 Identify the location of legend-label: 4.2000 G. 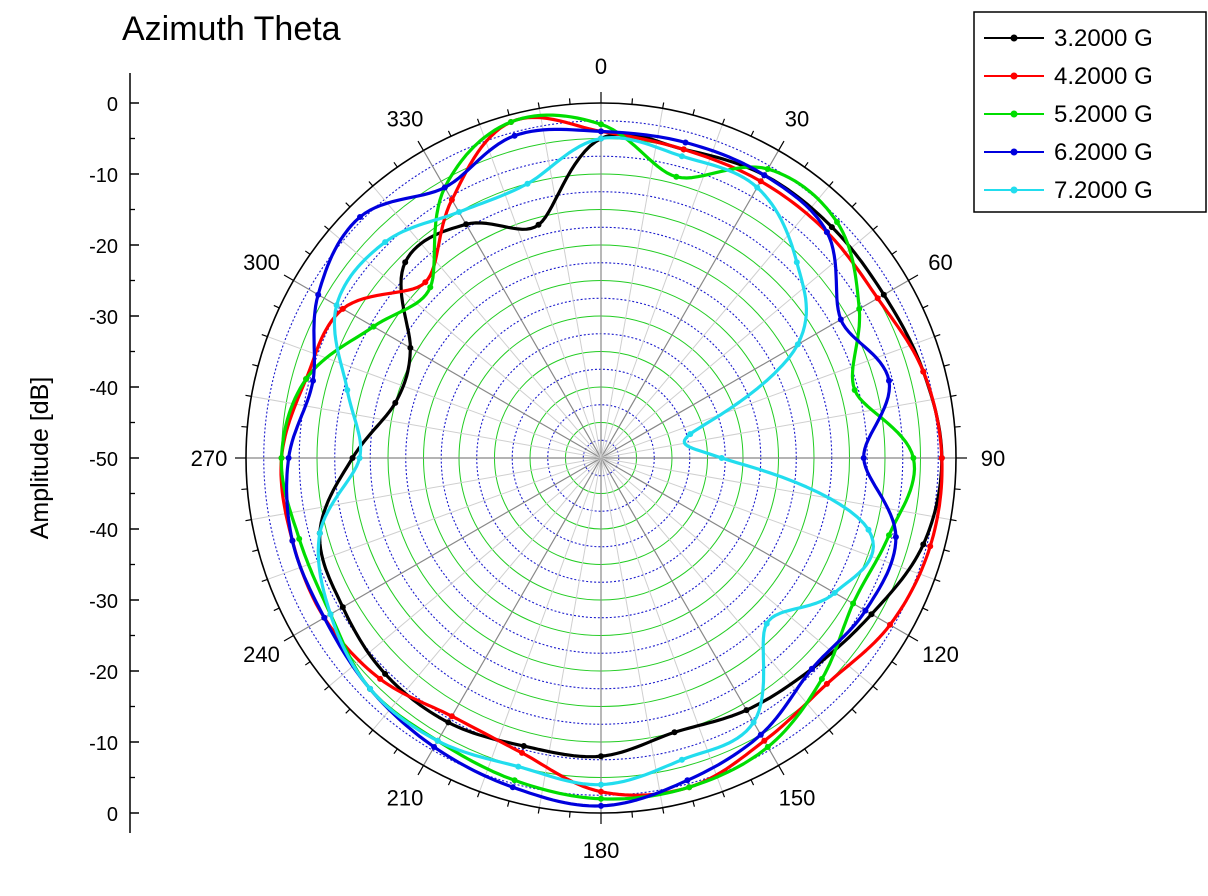
(1103, 76).